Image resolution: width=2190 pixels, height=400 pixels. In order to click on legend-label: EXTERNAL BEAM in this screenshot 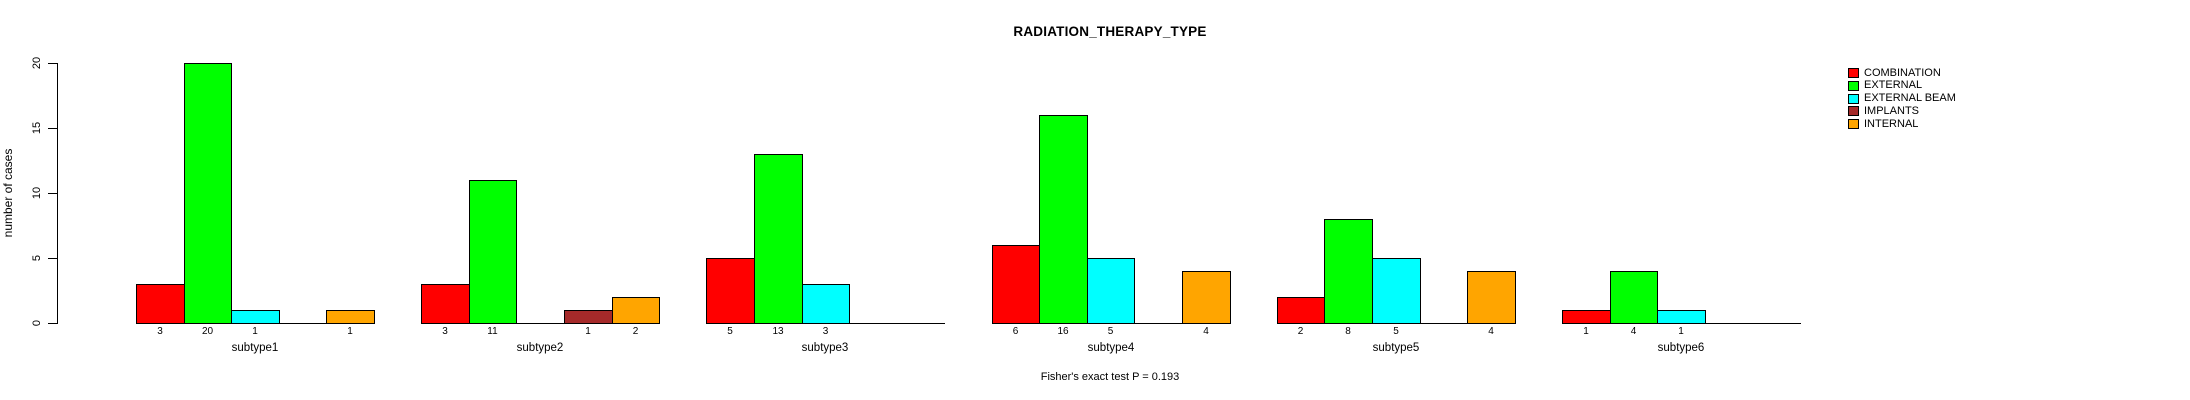, I will do `click(1910, 98)`.